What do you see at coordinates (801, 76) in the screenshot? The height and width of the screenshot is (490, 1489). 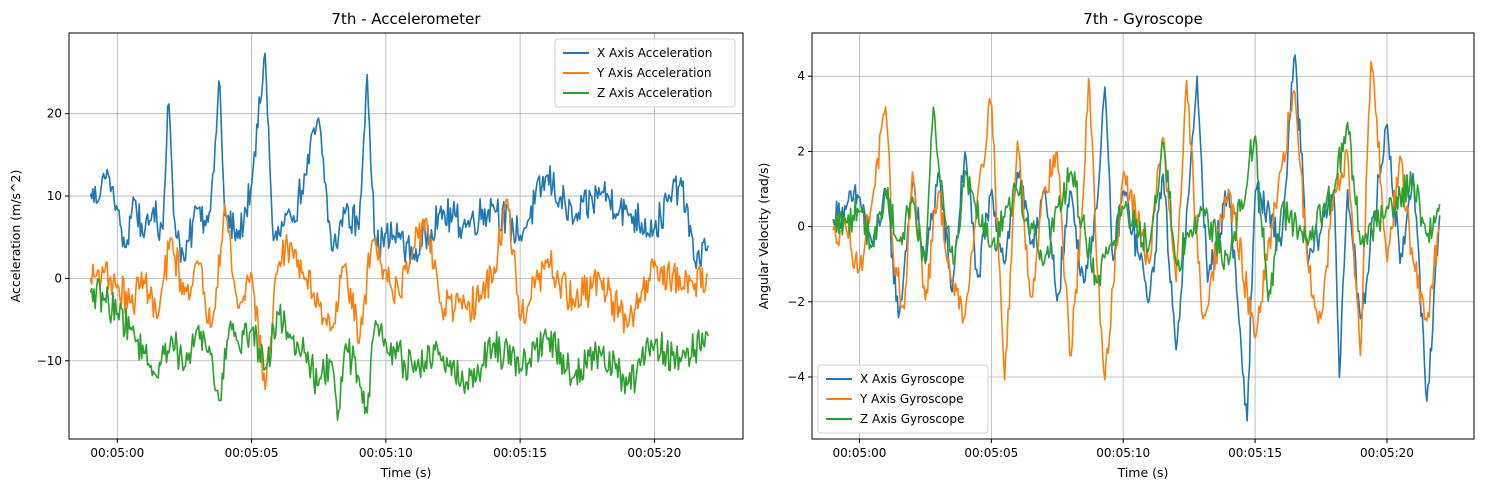 I see `y-tick-label: 4` at bounding box center [801, 76].